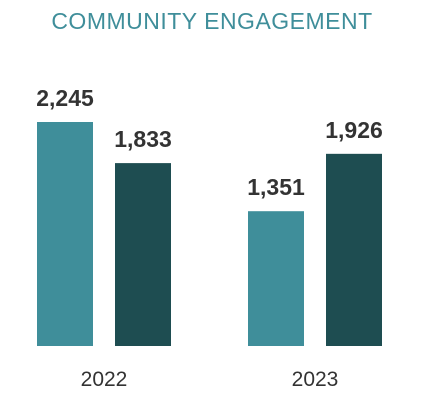 Image resolution: width=424 pixels, height=404 pixels. I want to click on data-label-2022-series-2: 1,833, so click(143, 139).